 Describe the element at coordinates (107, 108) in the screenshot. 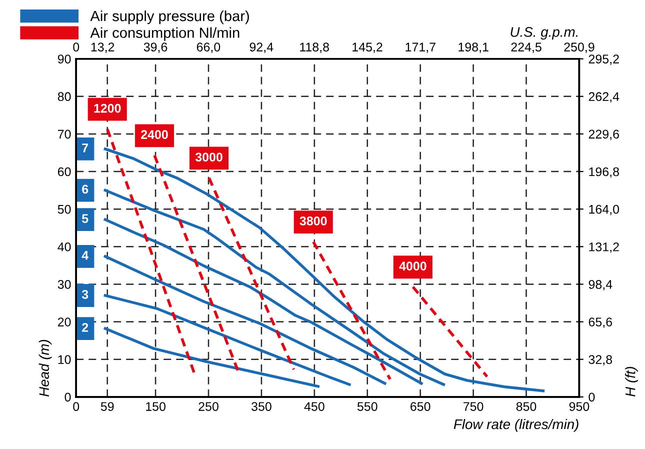

I see `series-label: 1200` at that location.